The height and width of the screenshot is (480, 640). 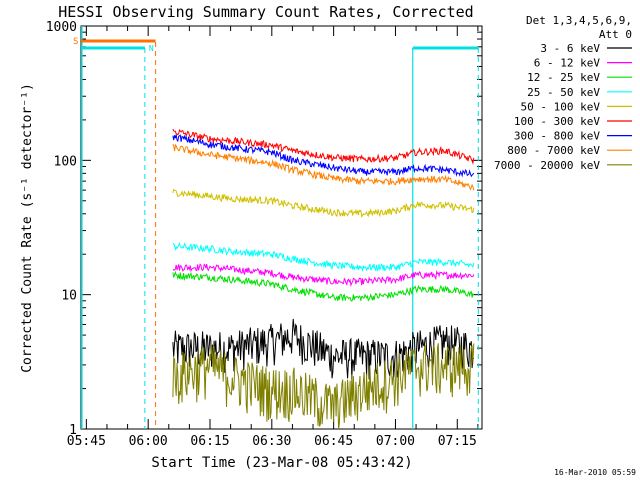 I want to click on x-axis-label: Start Time (23-Mar-08 05:43:42), so click(x=281, y=463).